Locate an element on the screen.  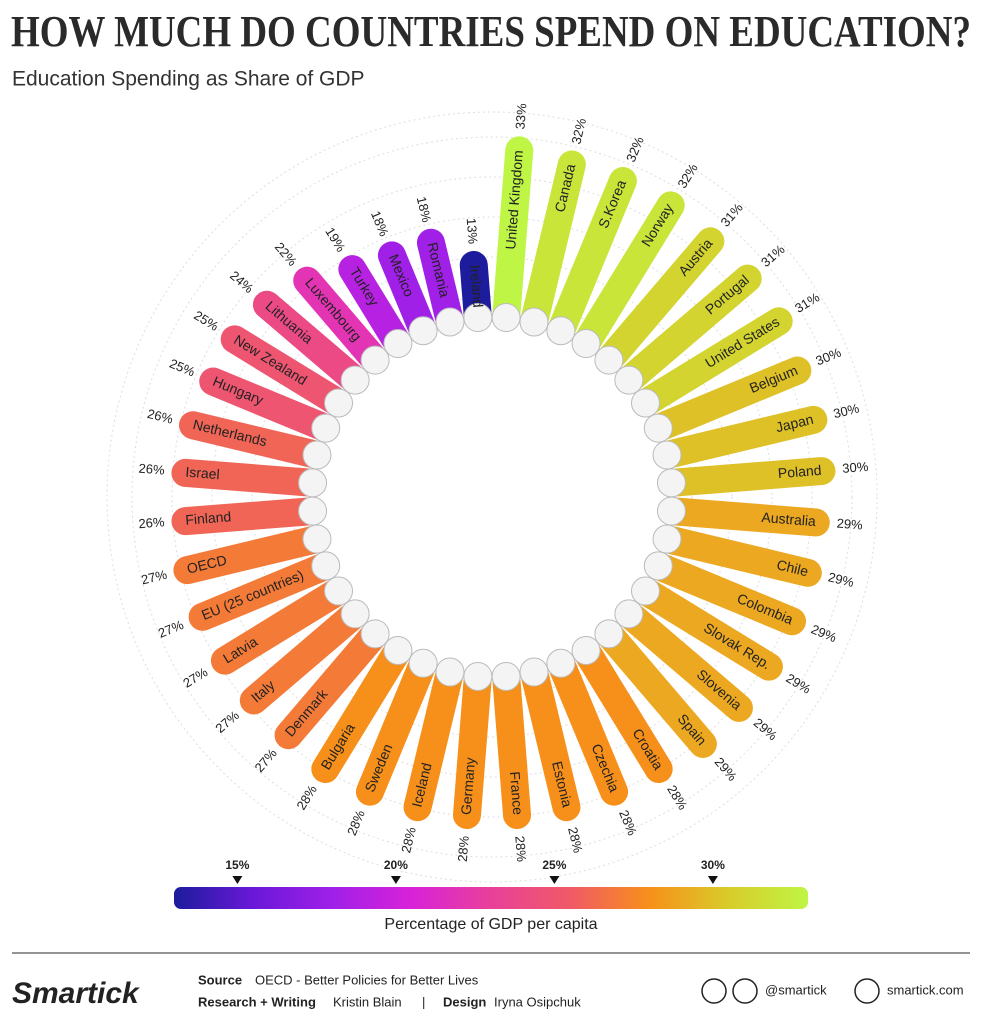
value-label: 18% is located at coordinates (380, 224).